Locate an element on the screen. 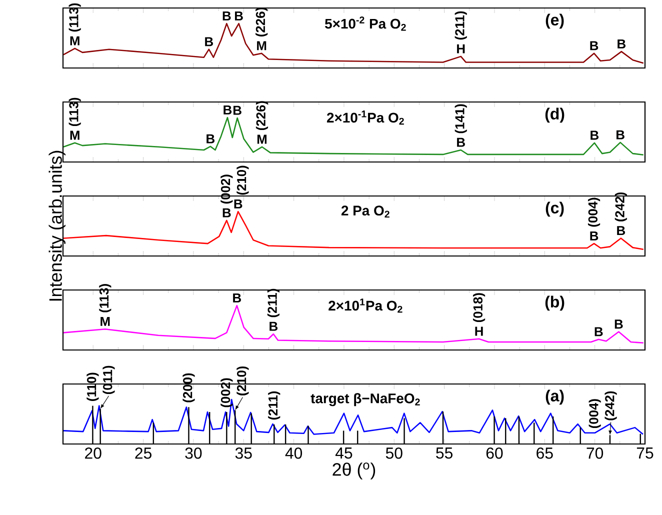 This screenshot has width=662, height=515. x-tick-label: 70 is located at coordinates (595, 453).